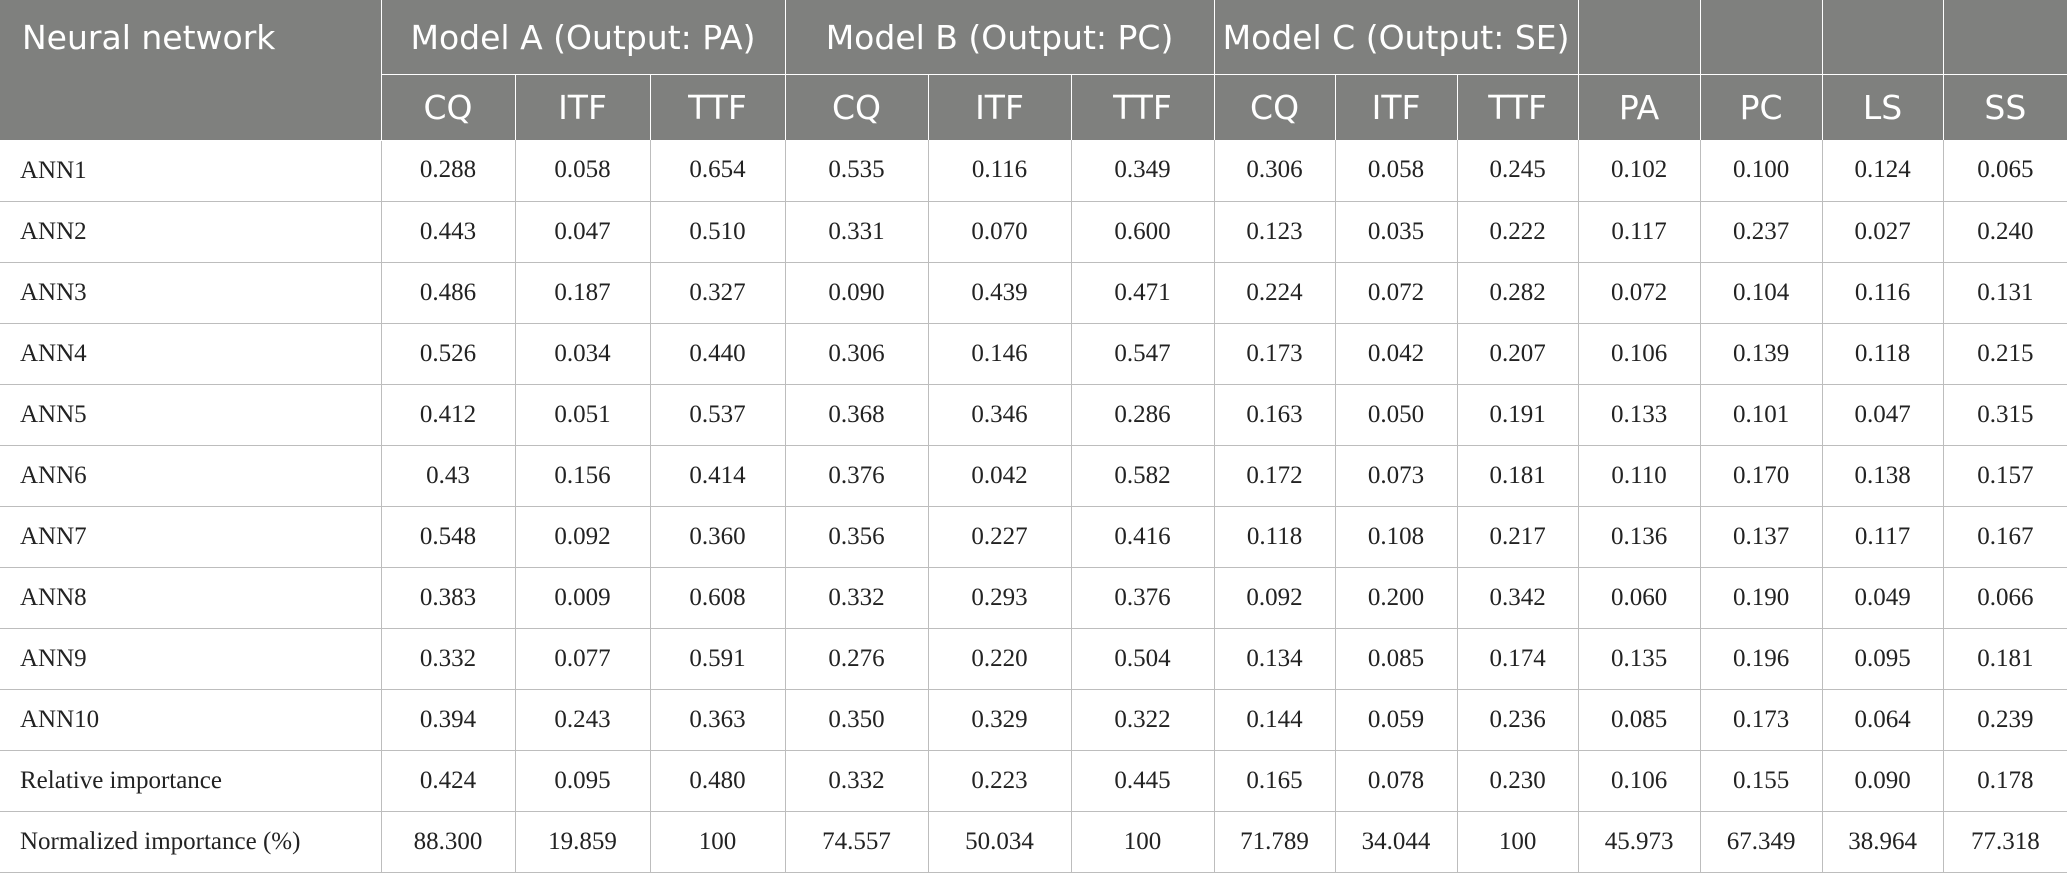 The width and height of the screenshot is (2067, 896). I want to click on table-cell: 0.138, so click(1883, 476).